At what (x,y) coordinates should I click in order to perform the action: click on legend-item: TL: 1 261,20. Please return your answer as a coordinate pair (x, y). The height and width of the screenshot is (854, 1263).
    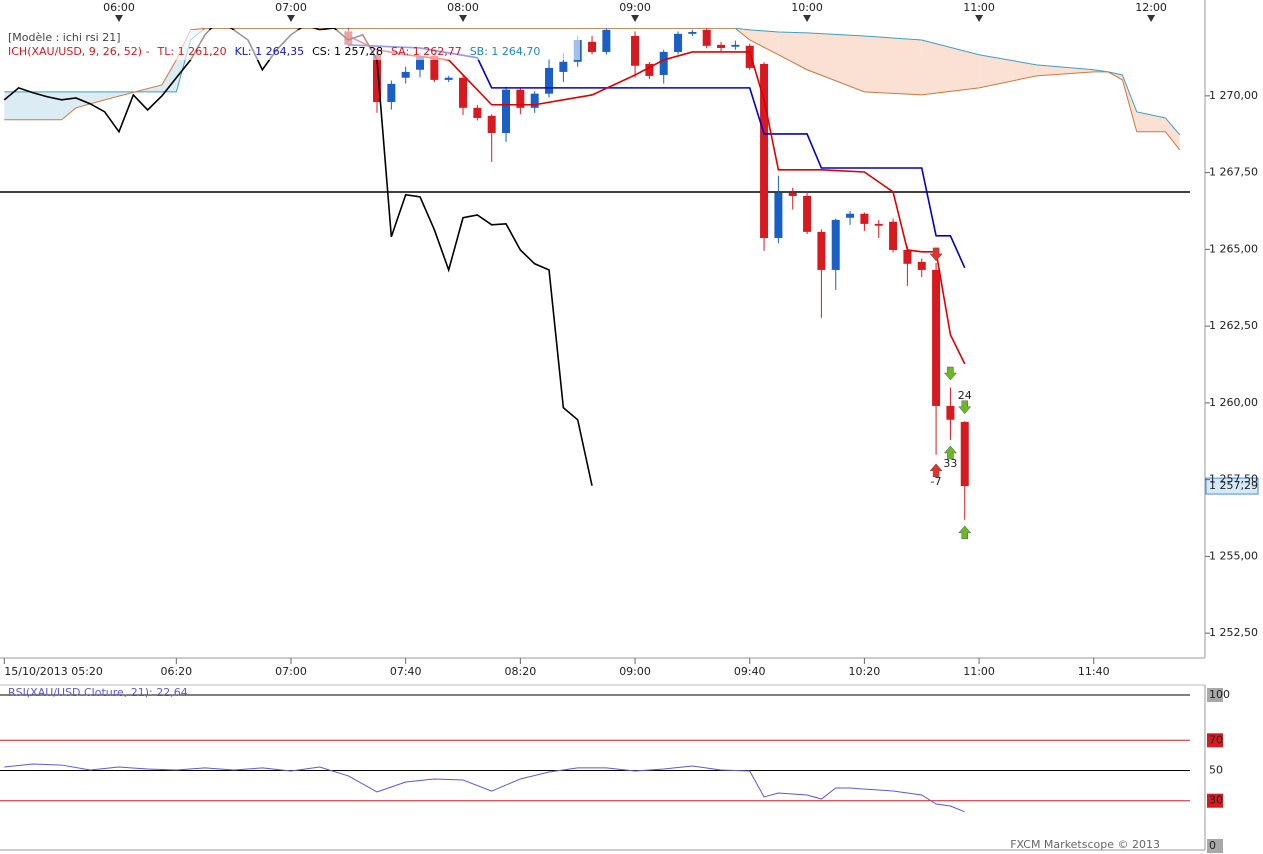
    Looking at the image, I should click on (192, 51).